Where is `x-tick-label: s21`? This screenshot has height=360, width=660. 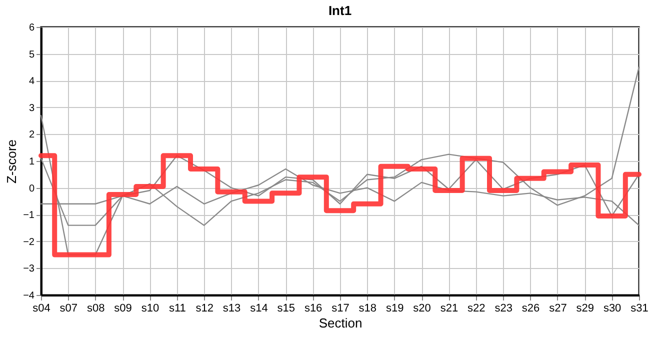
x-tick-label: s21 is located at coordinates (449, 308).